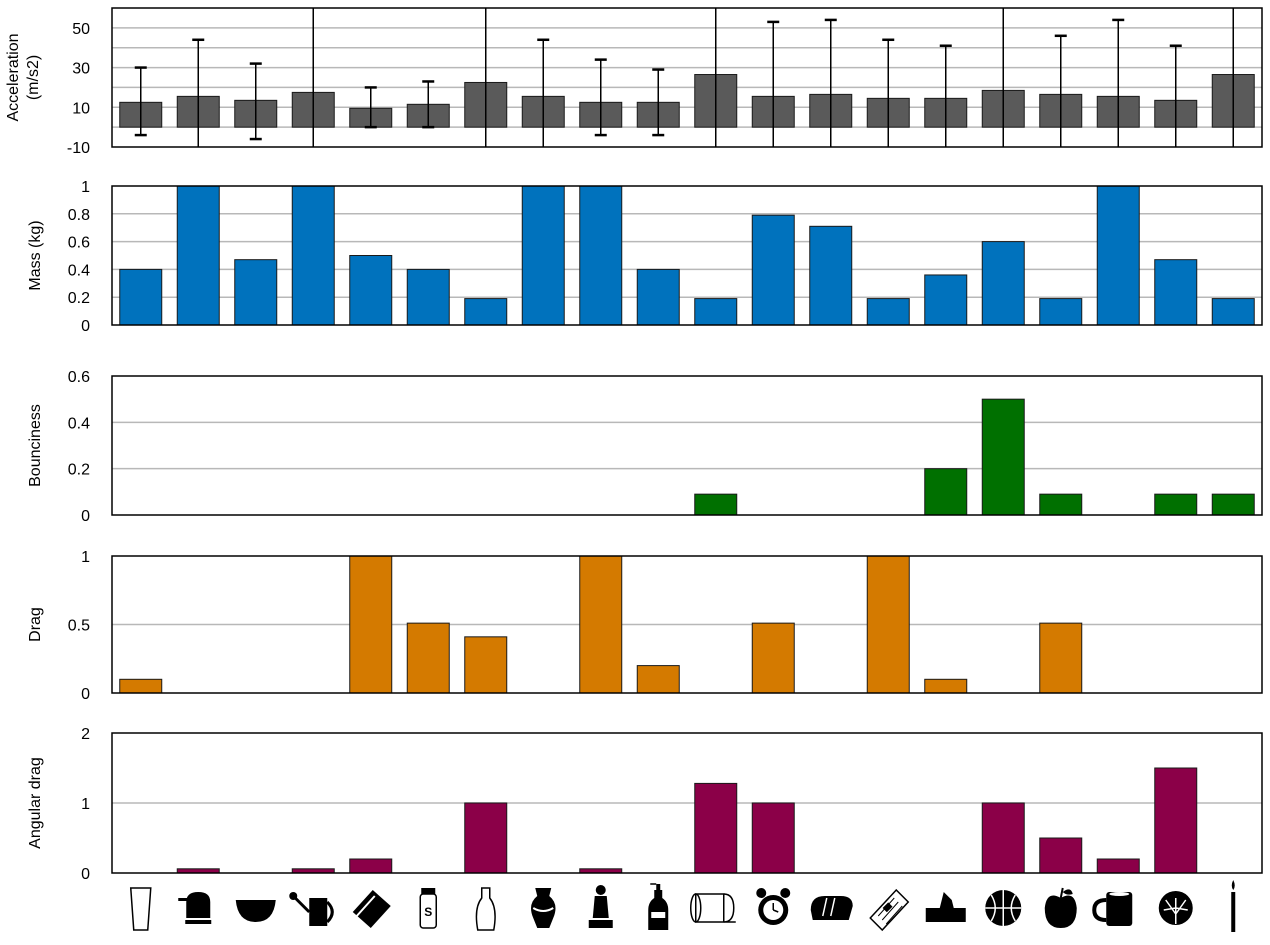 Image resolution: width=1270 pixels, height=945 pixels. I want to click on book-line, so click(366, 906).